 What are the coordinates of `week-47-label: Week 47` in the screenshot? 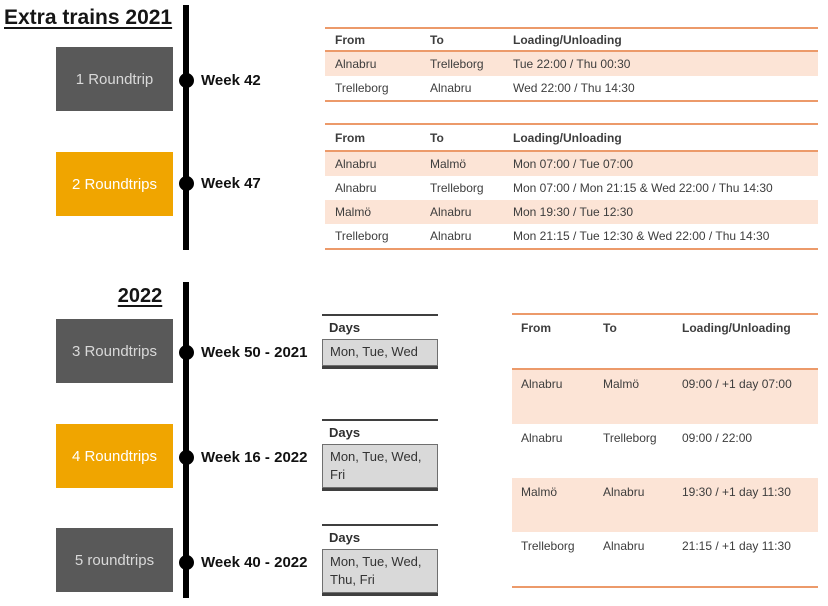 It's located at (231, 183).